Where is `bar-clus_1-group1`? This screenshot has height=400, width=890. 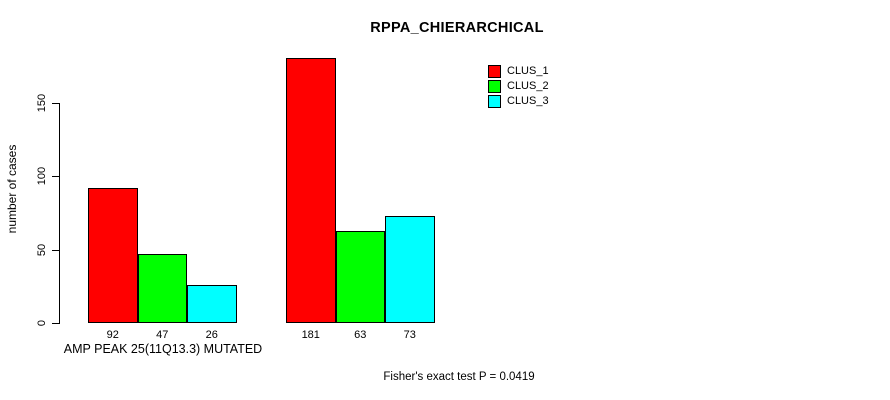
bar-clus_1-group1 is located at coordinates (113, 255).